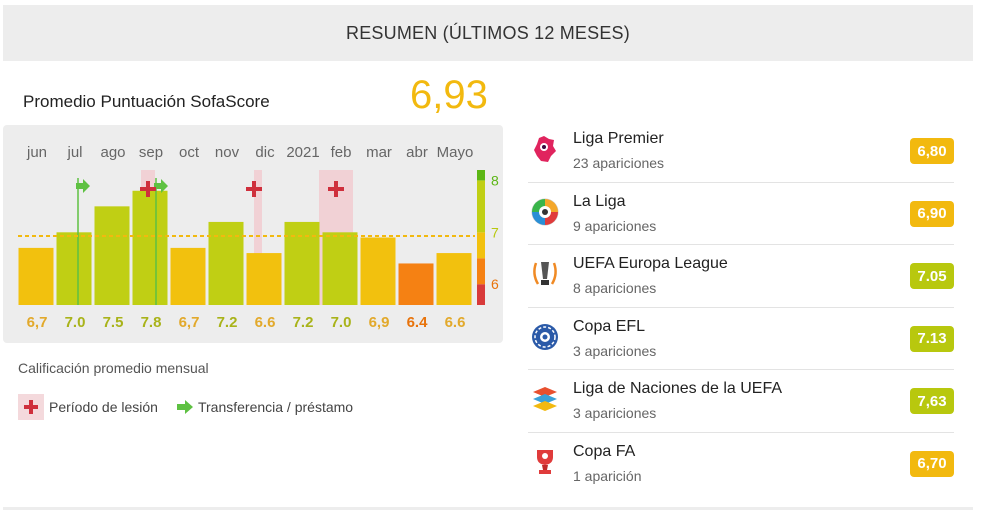 The height and width of the screenshot is (510, 981). I want to click on efl-cup-icon, so click(545, 337).